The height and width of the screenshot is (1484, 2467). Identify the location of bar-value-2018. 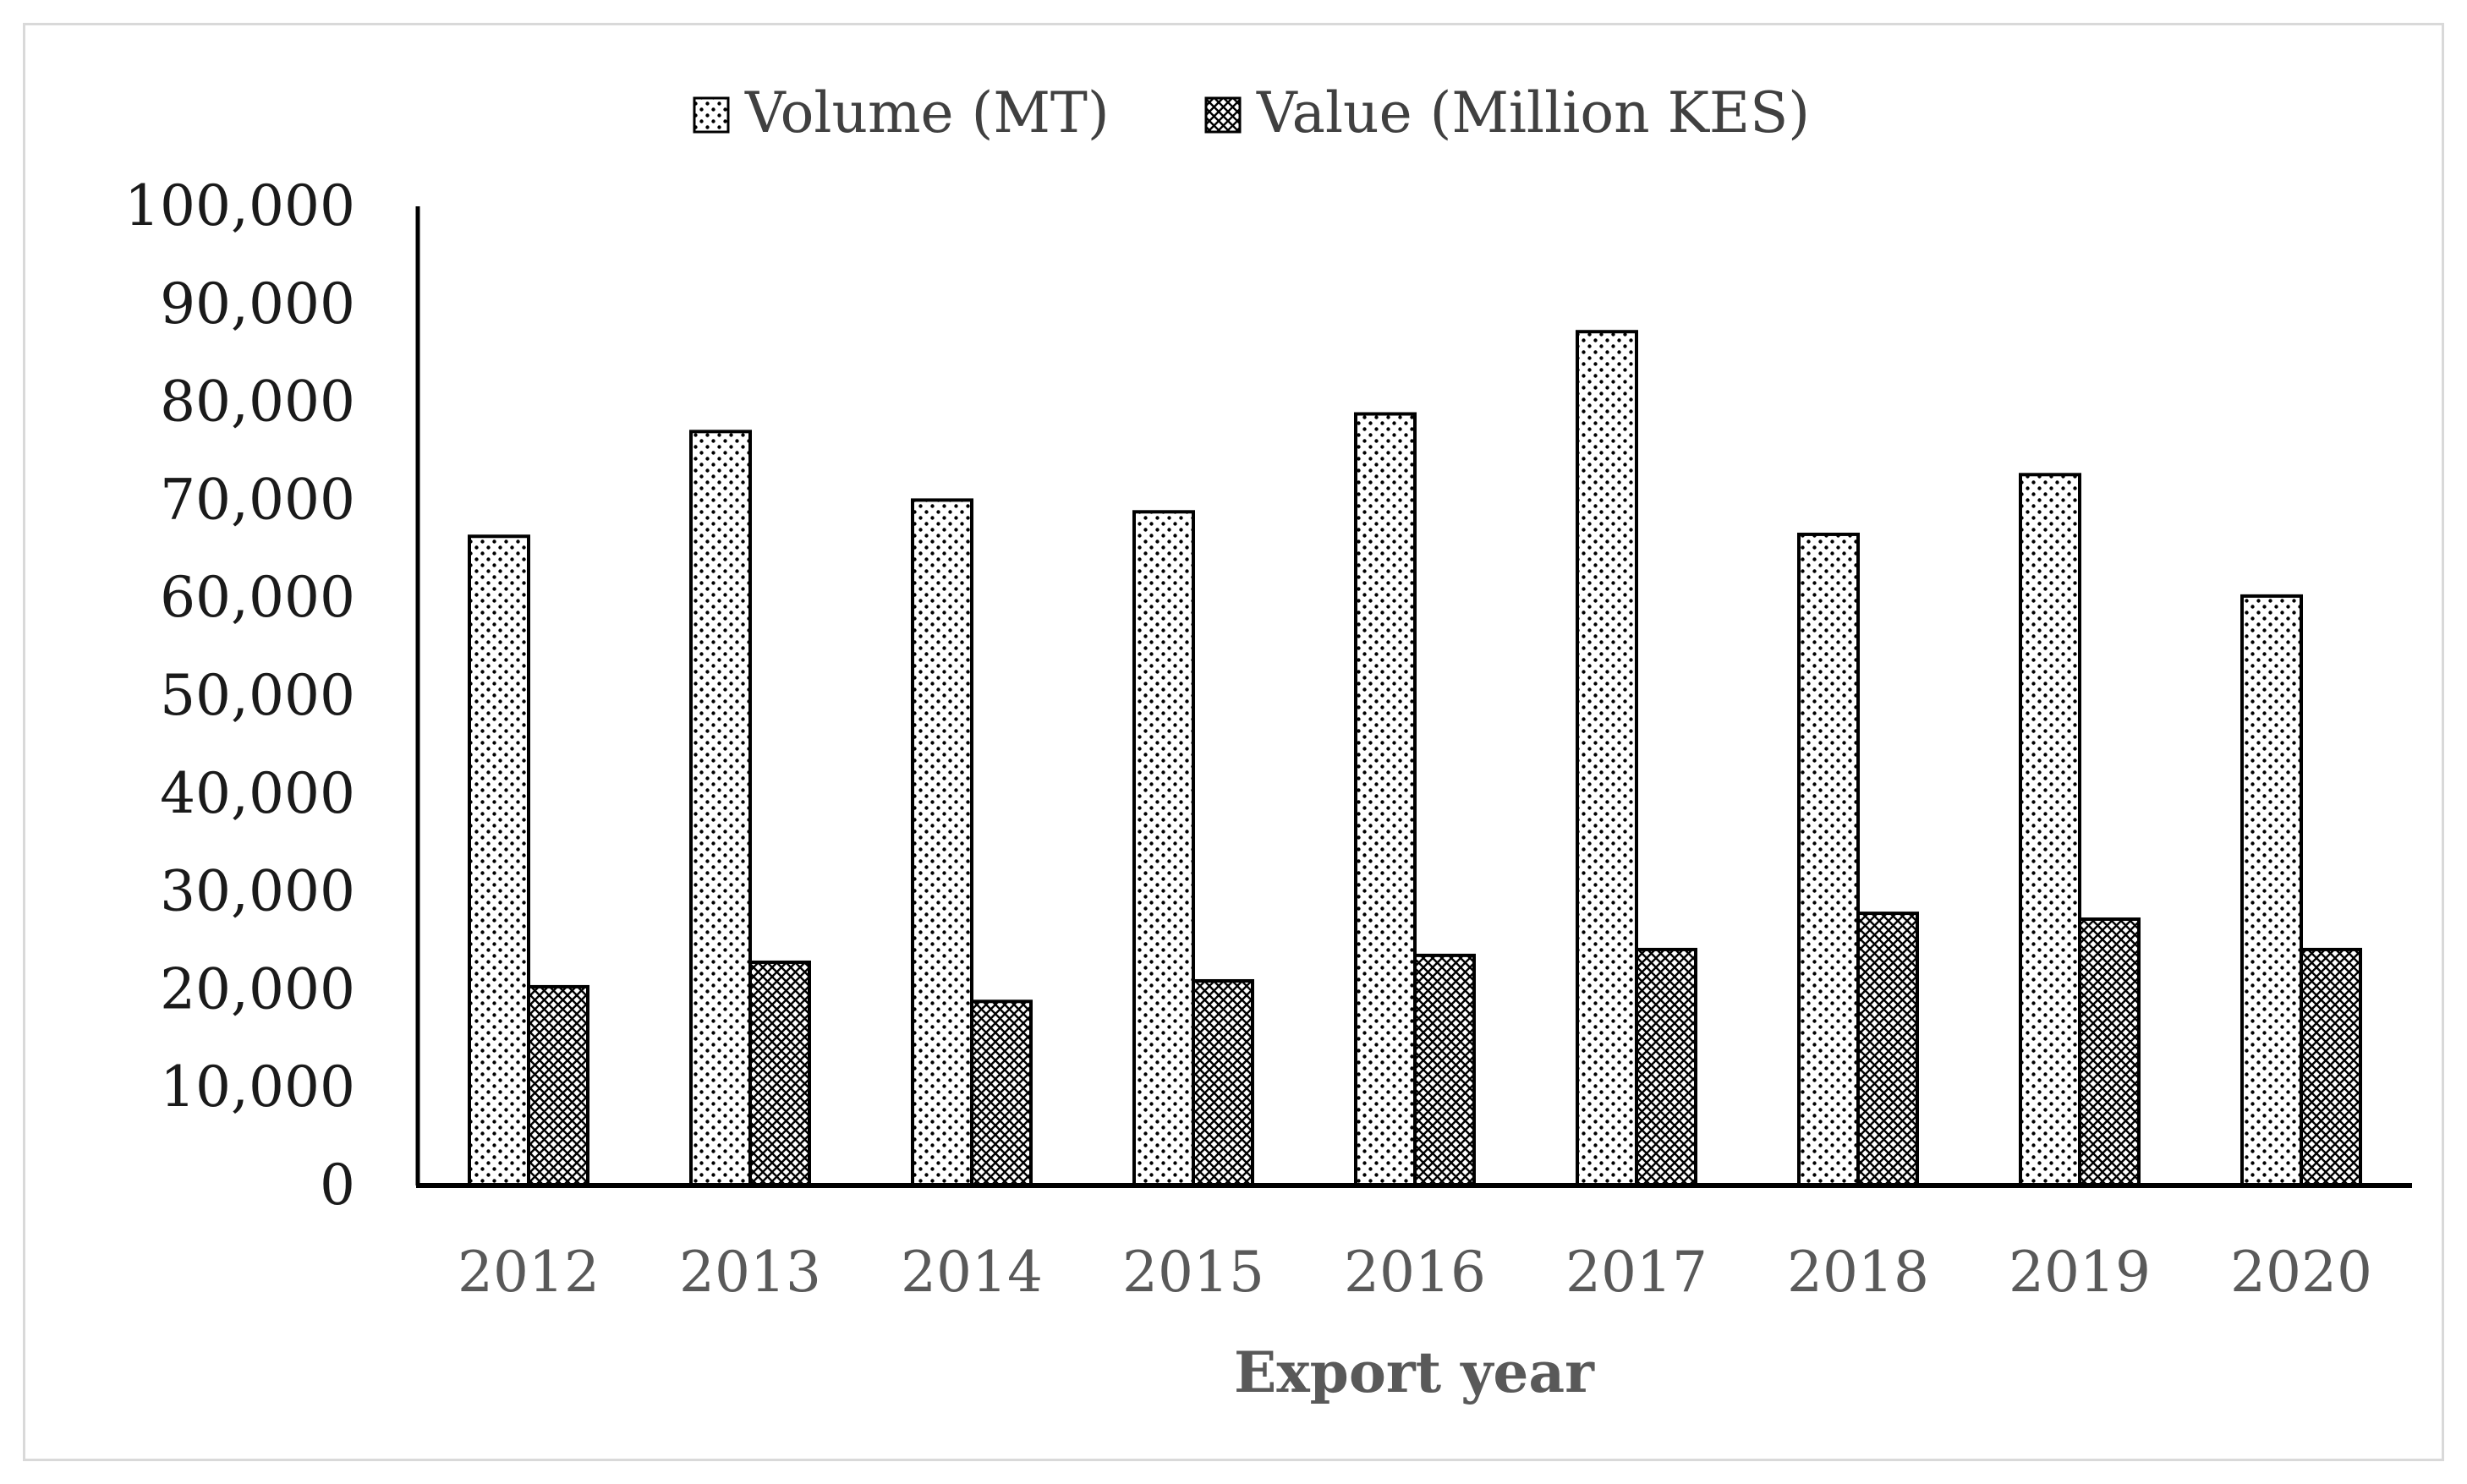
(1887, 1050).